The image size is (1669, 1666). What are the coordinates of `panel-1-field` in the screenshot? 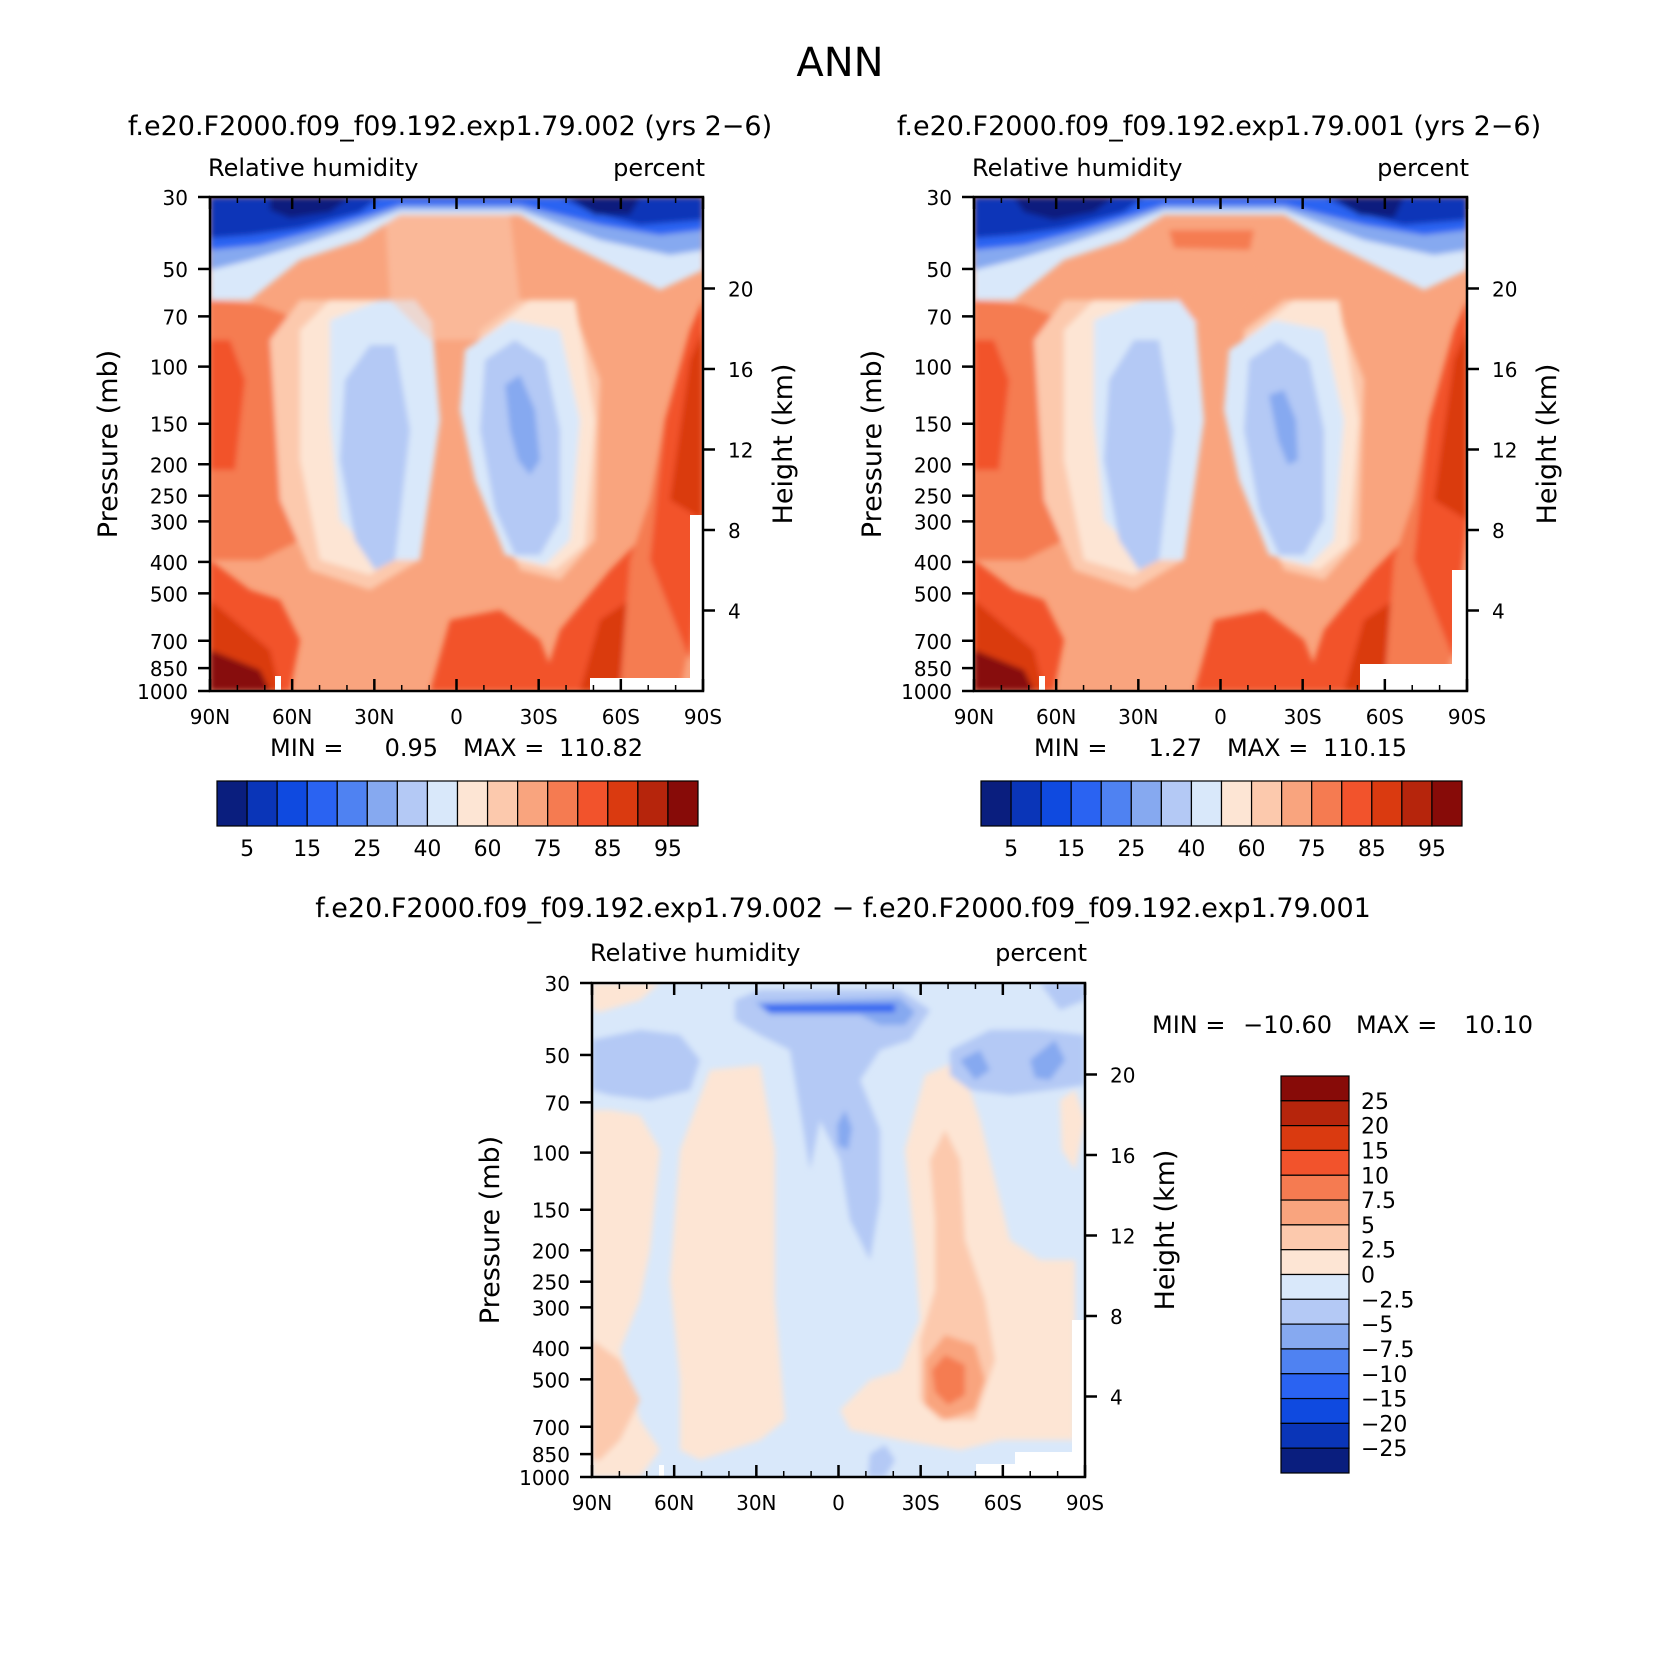 It's located at (456, 444).